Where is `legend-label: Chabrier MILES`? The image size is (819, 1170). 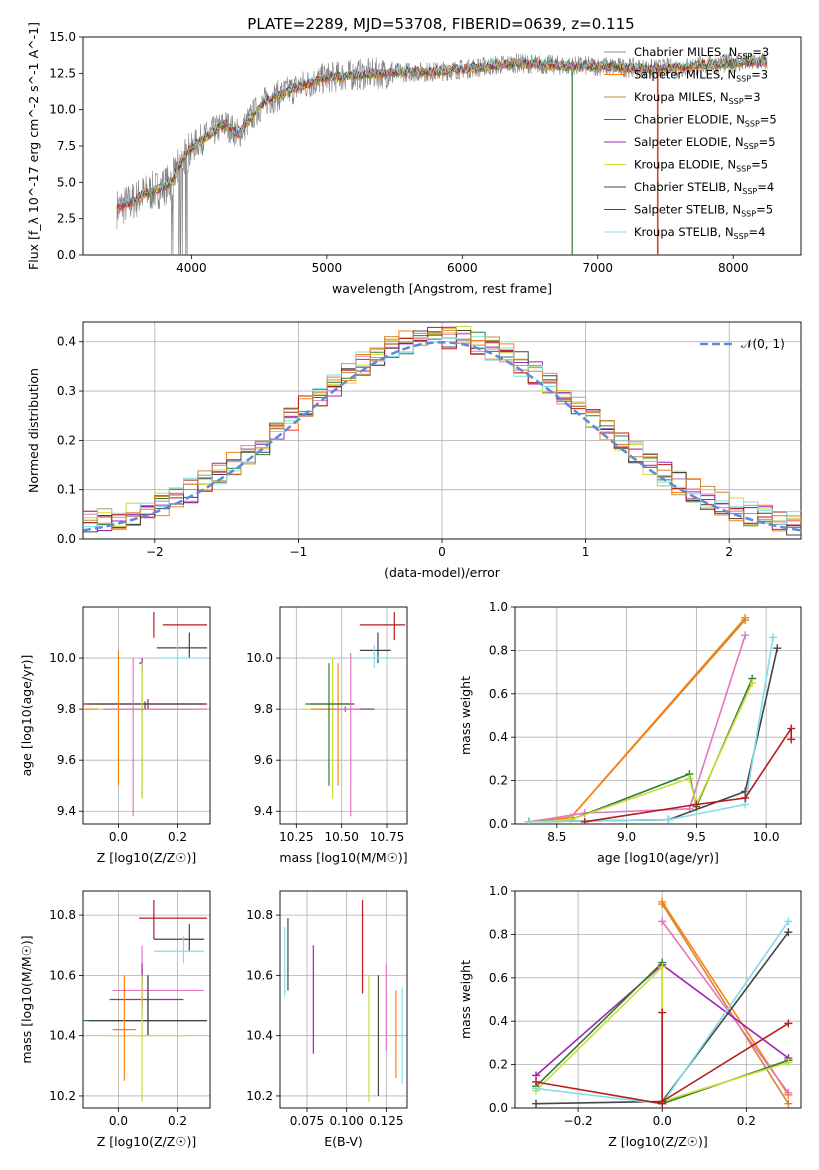
legend-label: Chabrier MILES is located at coordinates (677, 52).